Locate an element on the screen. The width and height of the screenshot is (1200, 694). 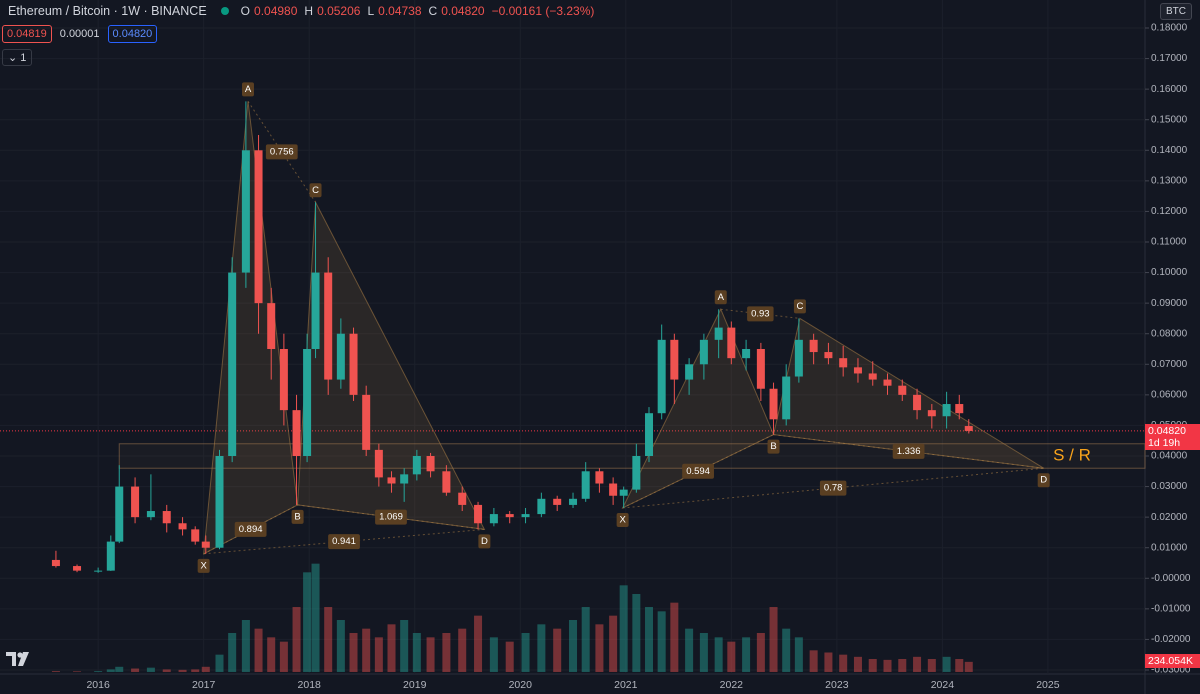
point-label: X is located at coordinates (204, 565).